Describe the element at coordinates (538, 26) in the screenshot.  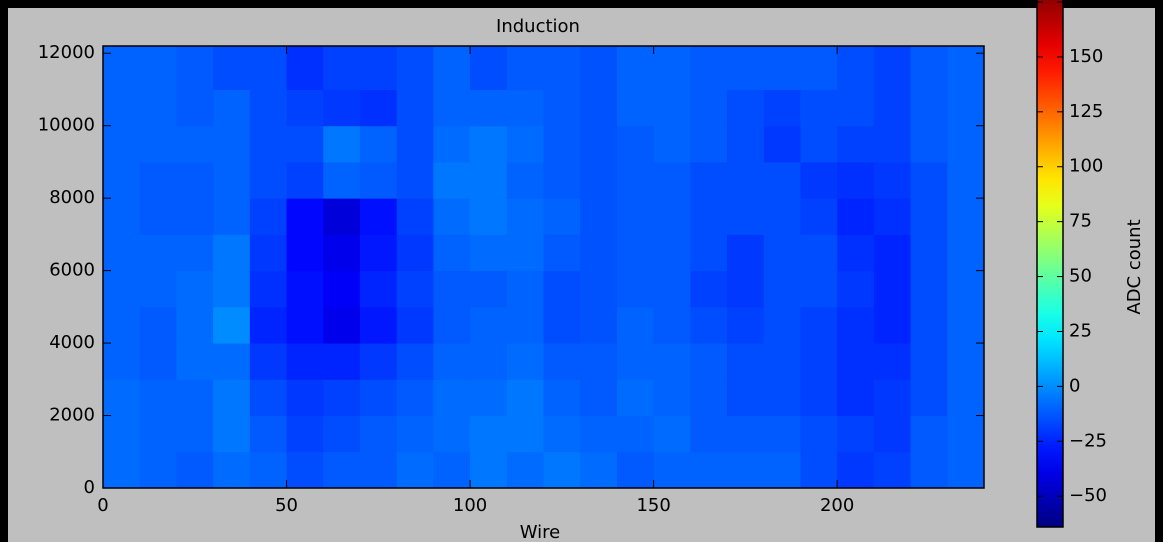
I see `chart-title: Induction` at that location.